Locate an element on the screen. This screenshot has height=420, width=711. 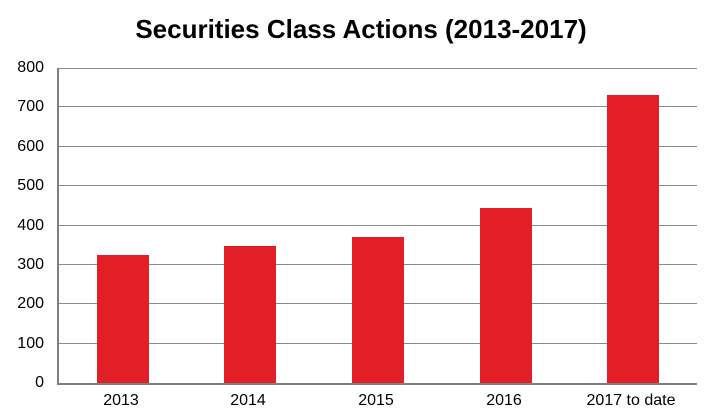
y-tick-label: 100 is located at coordinates (30, 343).